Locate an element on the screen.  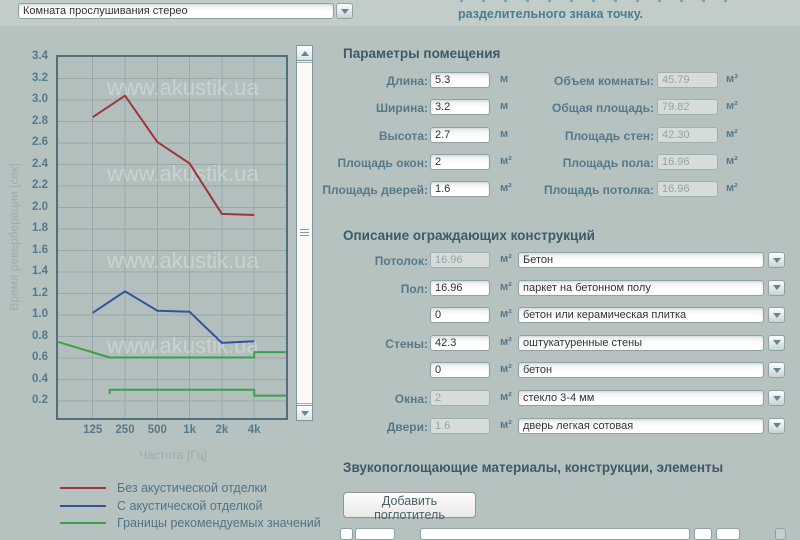
legend-item: Без акустической отделки is located at coordinates (200, 489).